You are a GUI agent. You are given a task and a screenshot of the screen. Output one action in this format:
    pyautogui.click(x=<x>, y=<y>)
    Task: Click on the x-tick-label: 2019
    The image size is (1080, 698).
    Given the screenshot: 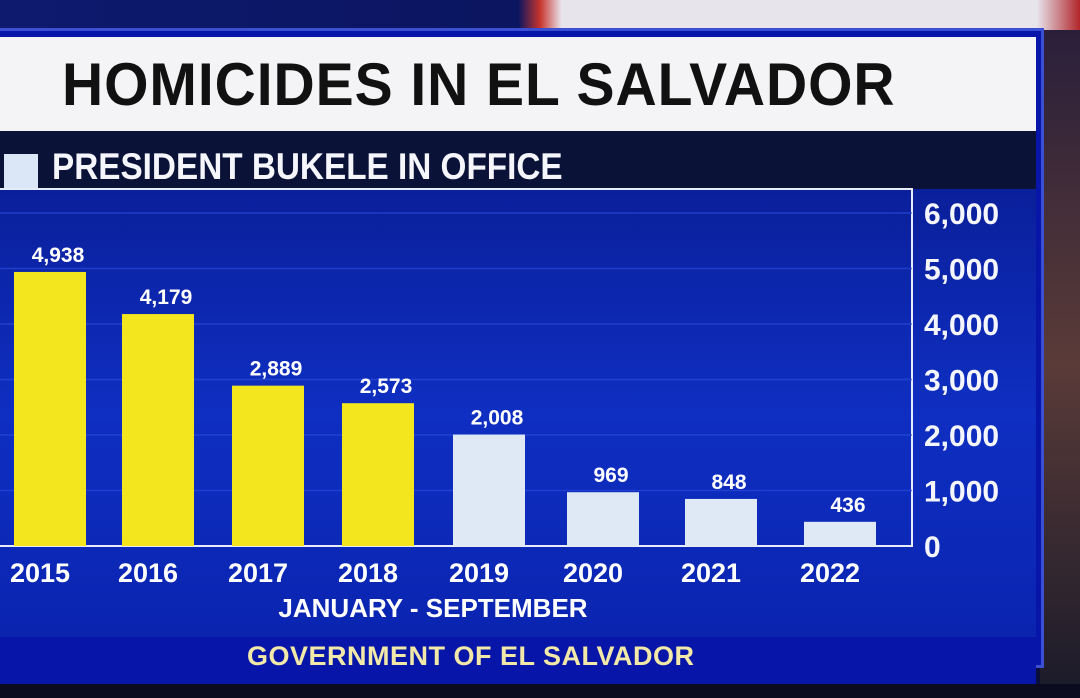 What is the action you would take?
    pyautogui.click(x=479, y=573)
    